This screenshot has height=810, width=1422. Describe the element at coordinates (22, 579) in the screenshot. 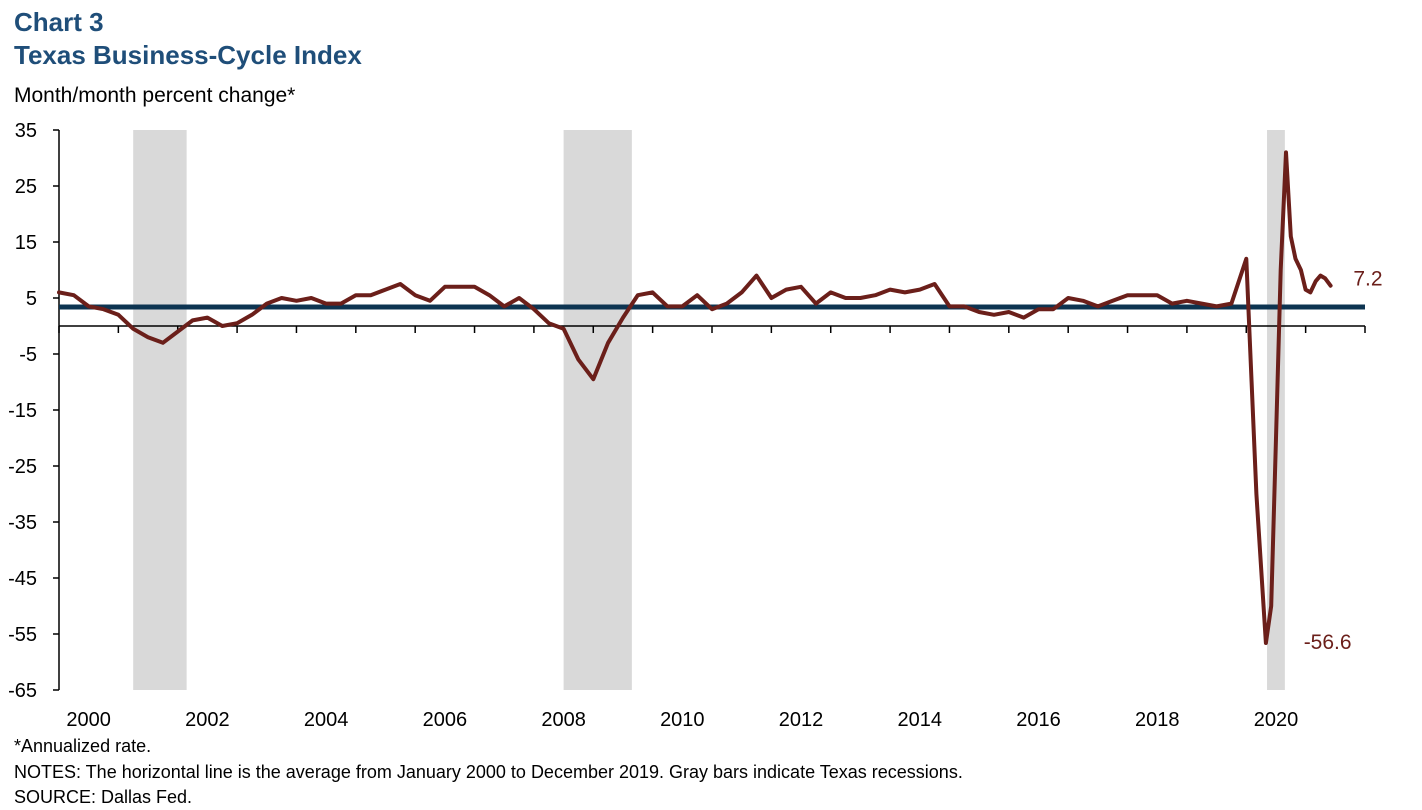

I see `y-tick-label: -45` at that location.